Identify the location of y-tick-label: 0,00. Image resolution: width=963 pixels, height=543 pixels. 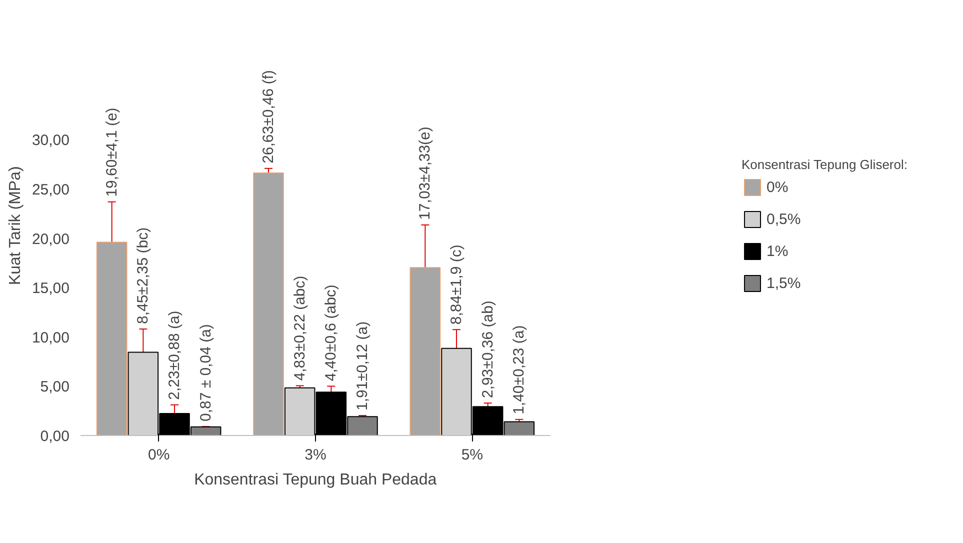
(55, 436).